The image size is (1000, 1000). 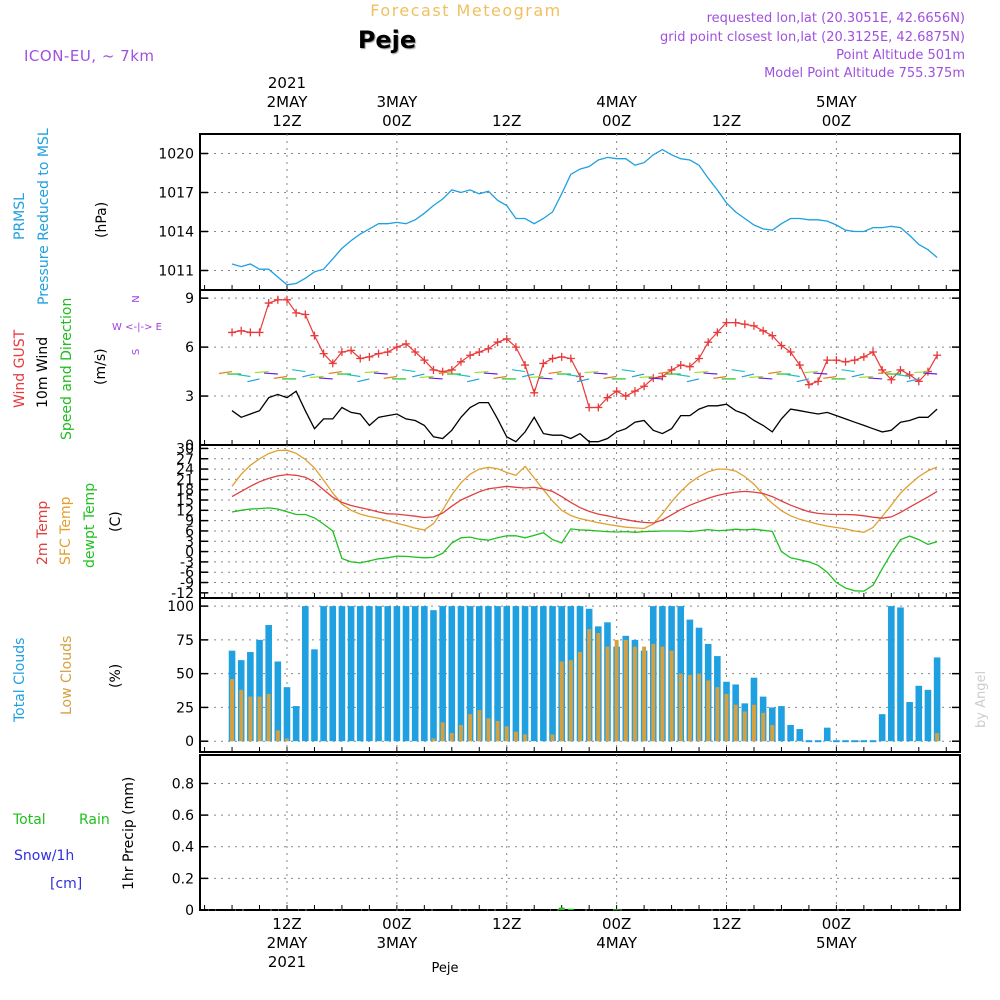 What do you see at coordinates (185, 675) in the screenshot?
I see `y-tick-label: 50` at bounding box center [185, 675].